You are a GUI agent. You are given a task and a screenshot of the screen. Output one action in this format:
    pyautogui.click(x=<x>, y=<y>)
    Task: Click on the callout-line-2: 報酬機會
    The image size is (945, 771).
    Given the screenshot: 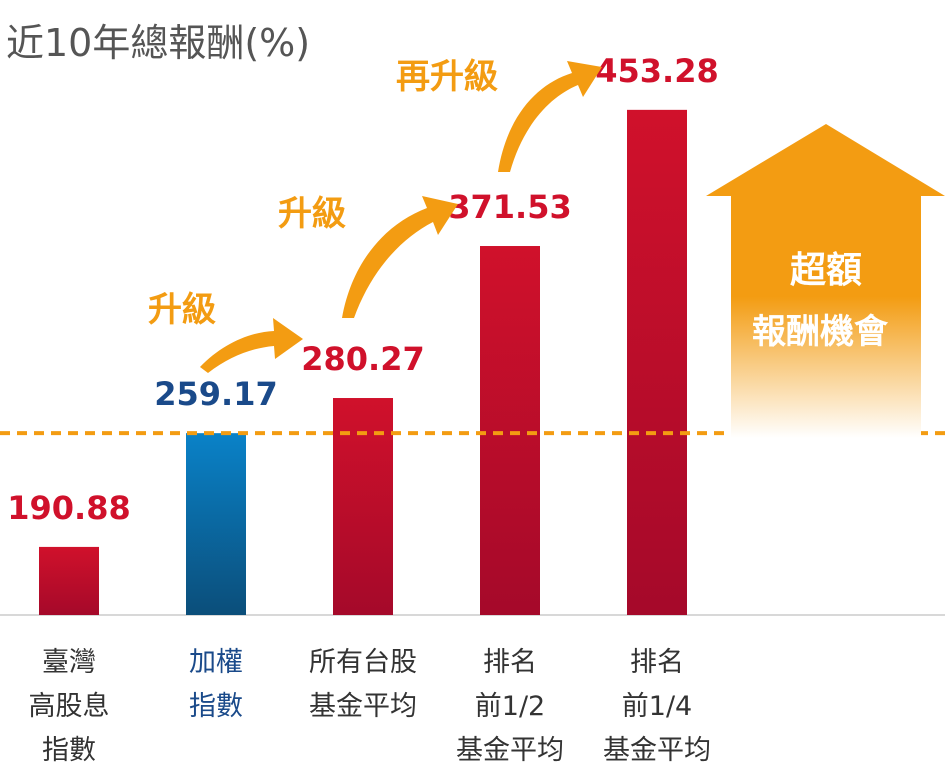 What is the action you would take?
    pyautogui.click(x=820, y=332)
    